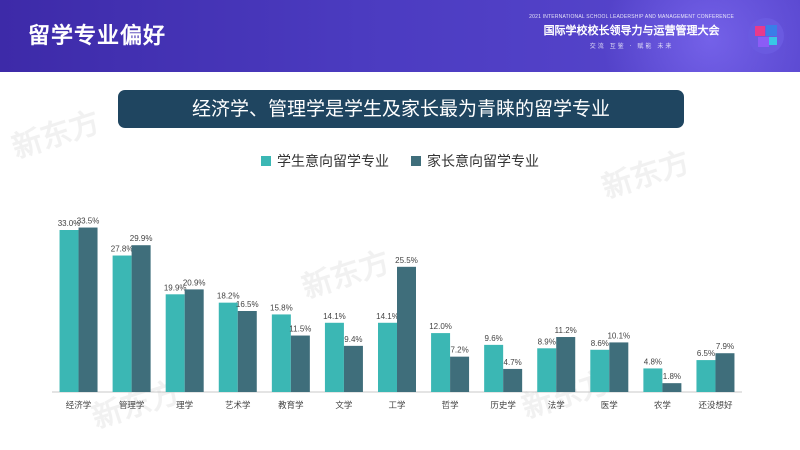  What do you see at coordinates (557, 405) in the screenshot?
I see `x-tick-label: 法学` at bounding box center [557, 405].